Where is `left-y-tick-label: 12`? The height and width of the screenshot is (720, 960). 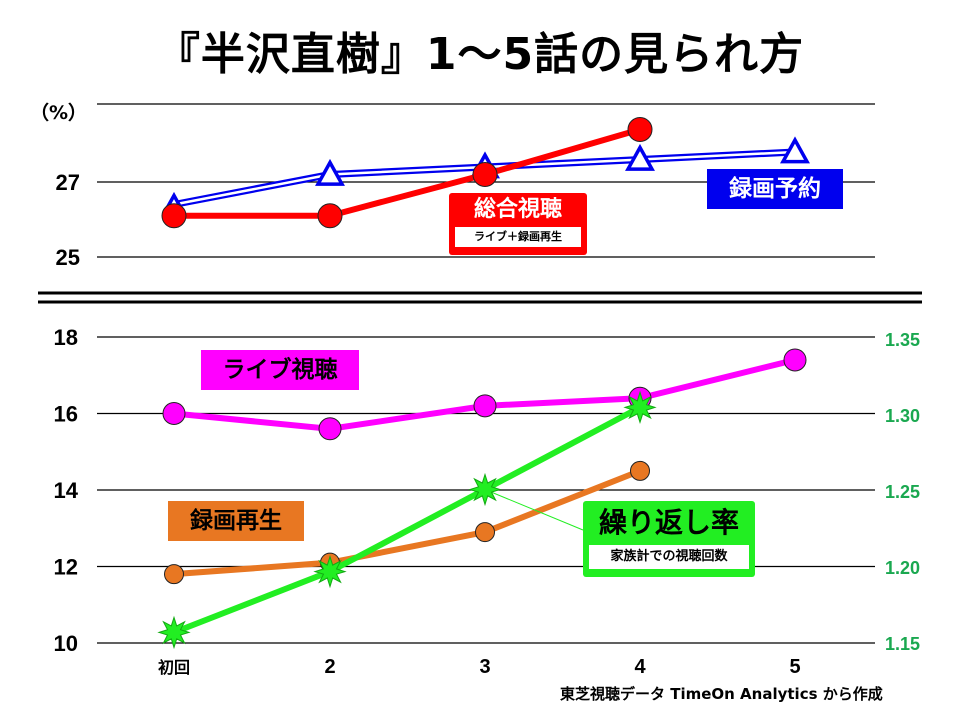
left-y-tick-label: 12 is located at coordinates (66, 567).